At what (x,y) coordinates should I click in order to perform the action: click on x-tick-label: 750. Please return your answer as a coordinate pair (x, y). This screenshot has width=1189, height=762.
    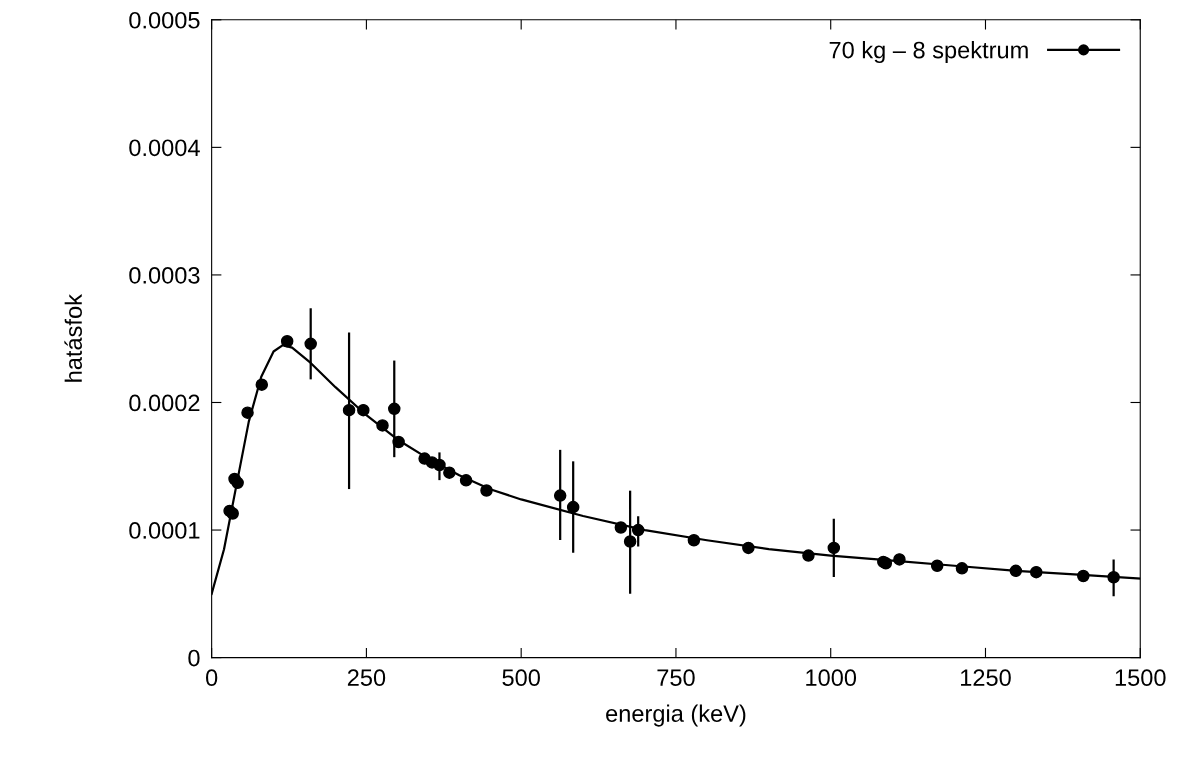
    Looking at the image, I should click on (676, 678).